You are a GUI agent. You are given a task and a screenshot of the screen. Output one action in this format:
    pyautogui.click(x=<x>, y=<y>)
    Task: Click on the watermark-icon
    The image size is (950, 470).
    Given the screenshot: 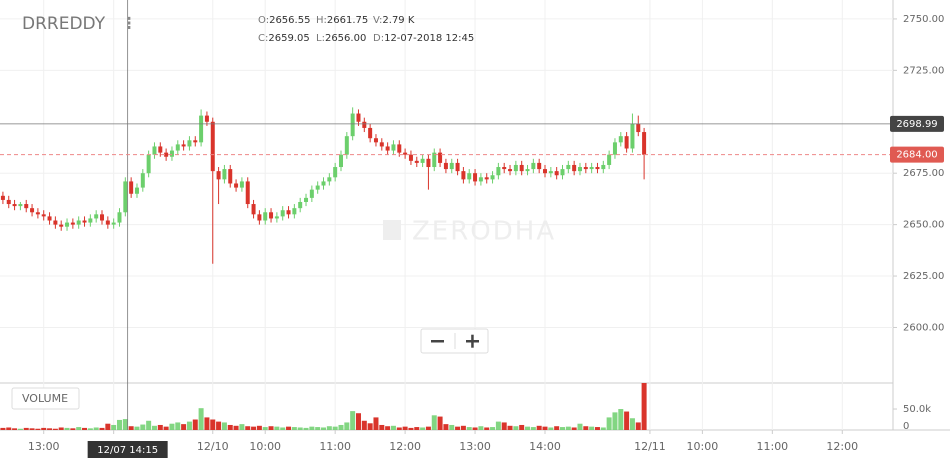 What is the action you would take?
    pyautogui.click(x=392, y=230)
    